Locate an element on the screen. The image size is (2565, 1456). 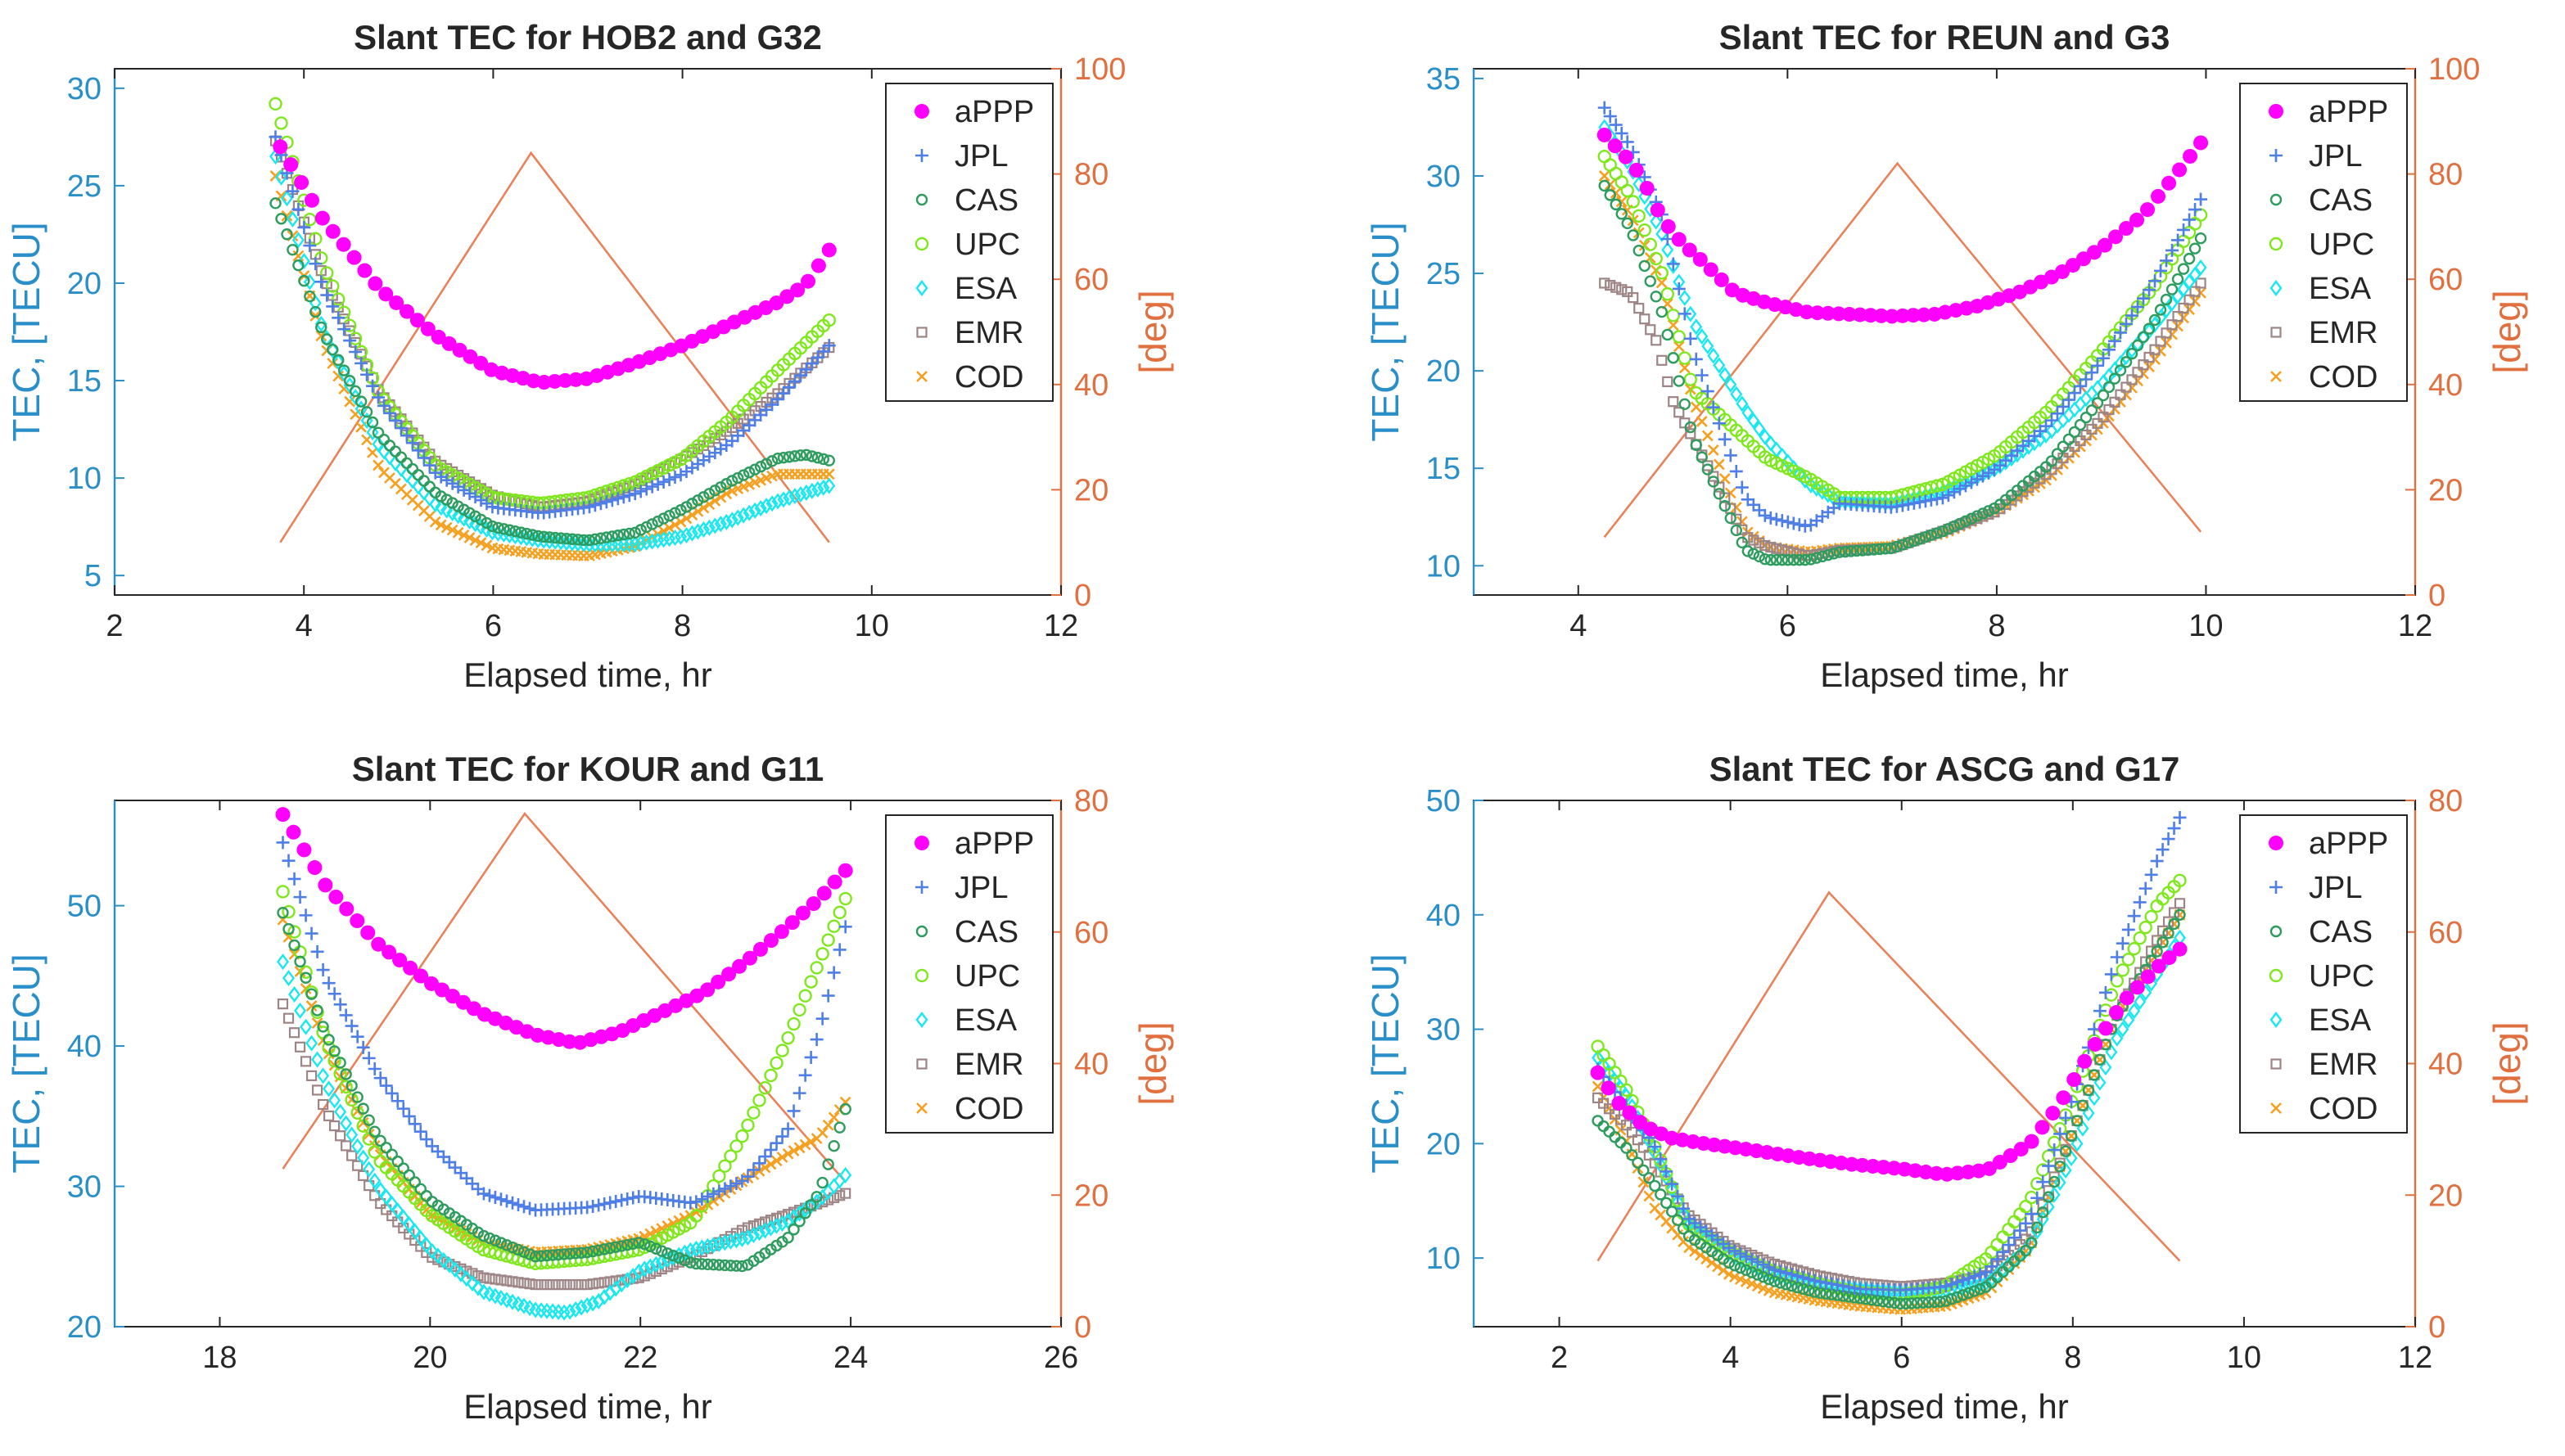
elevation-line is located at coordinates (1902, 350).